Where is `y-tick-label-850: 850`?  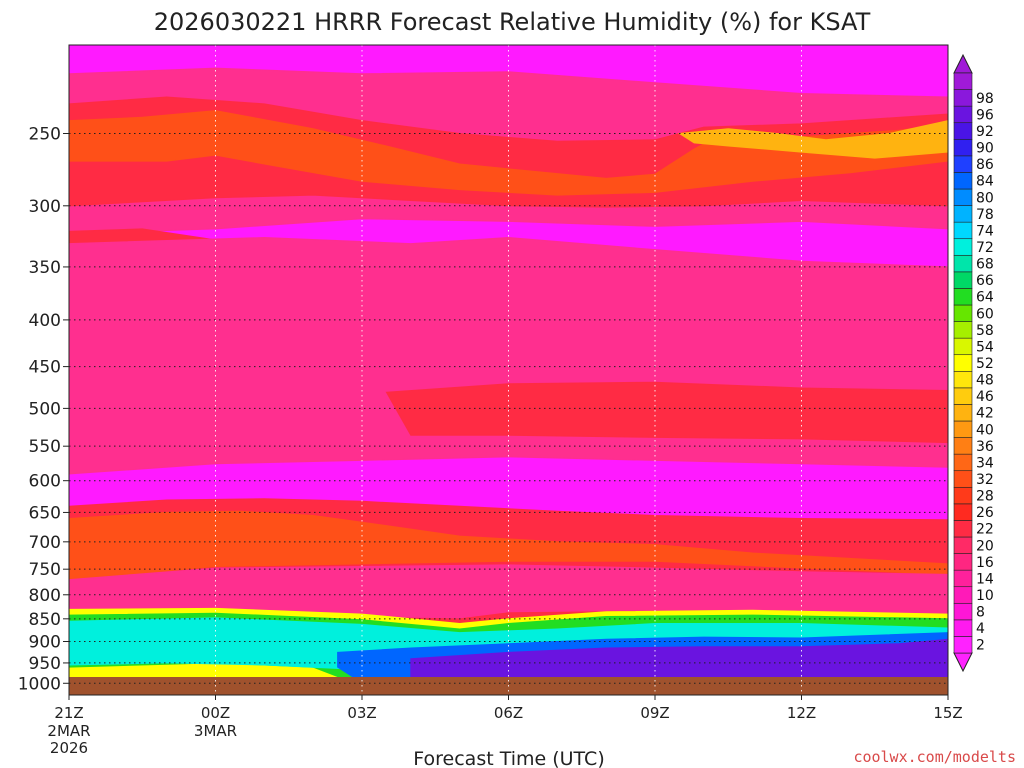
y-tick-label-850: 850 is located at coordinates (45, 620).